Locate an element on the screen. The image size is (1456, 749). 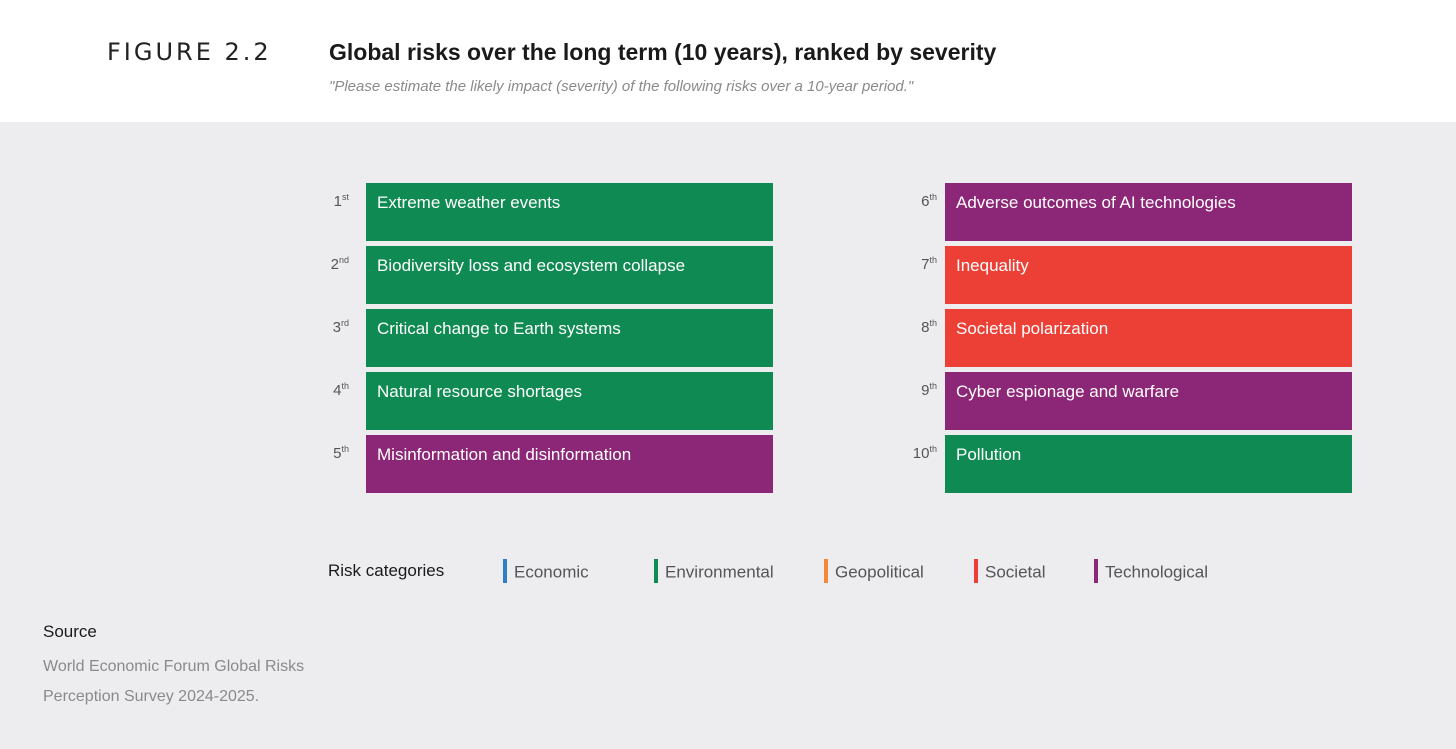
legend-label: Geopolitical is located at coordinates (879, 572).